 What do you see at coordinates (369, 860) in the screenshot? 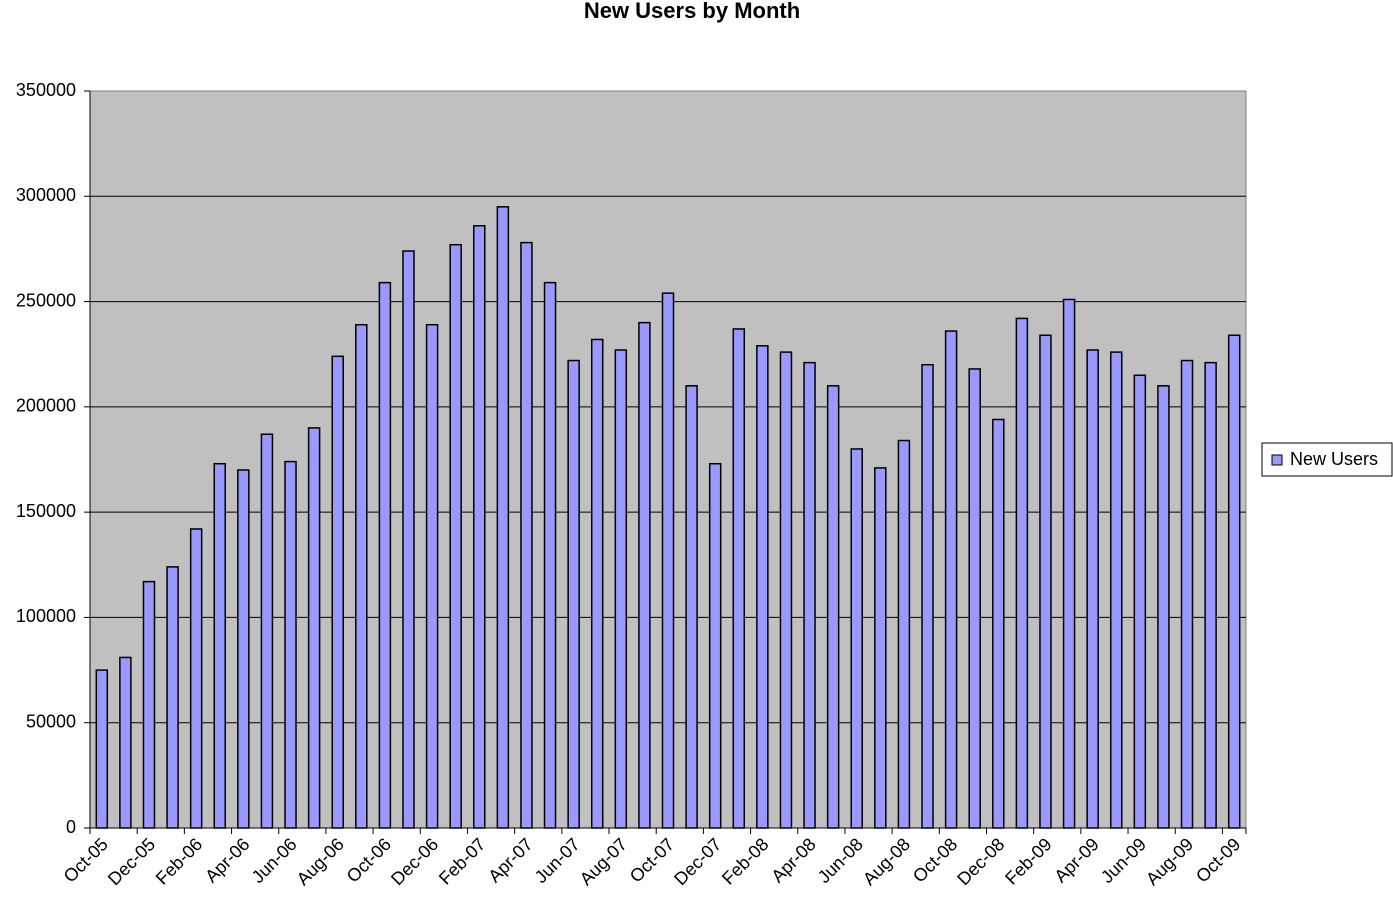
I see `x-tick-label: Oct-06` at bounding box center [369, 860].